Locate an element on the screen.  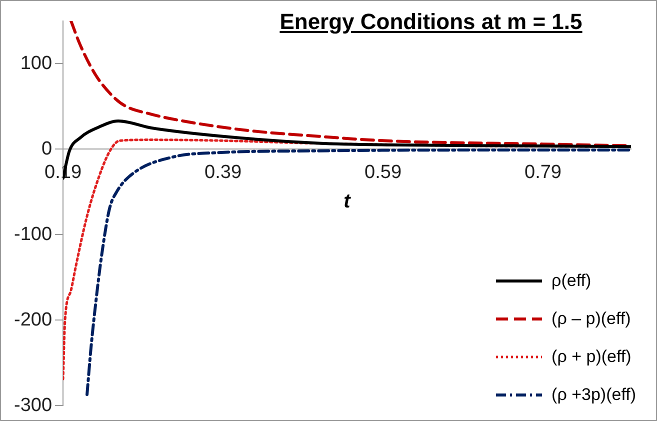
y-tick-label: 100 is located at coordinates (36, 63).